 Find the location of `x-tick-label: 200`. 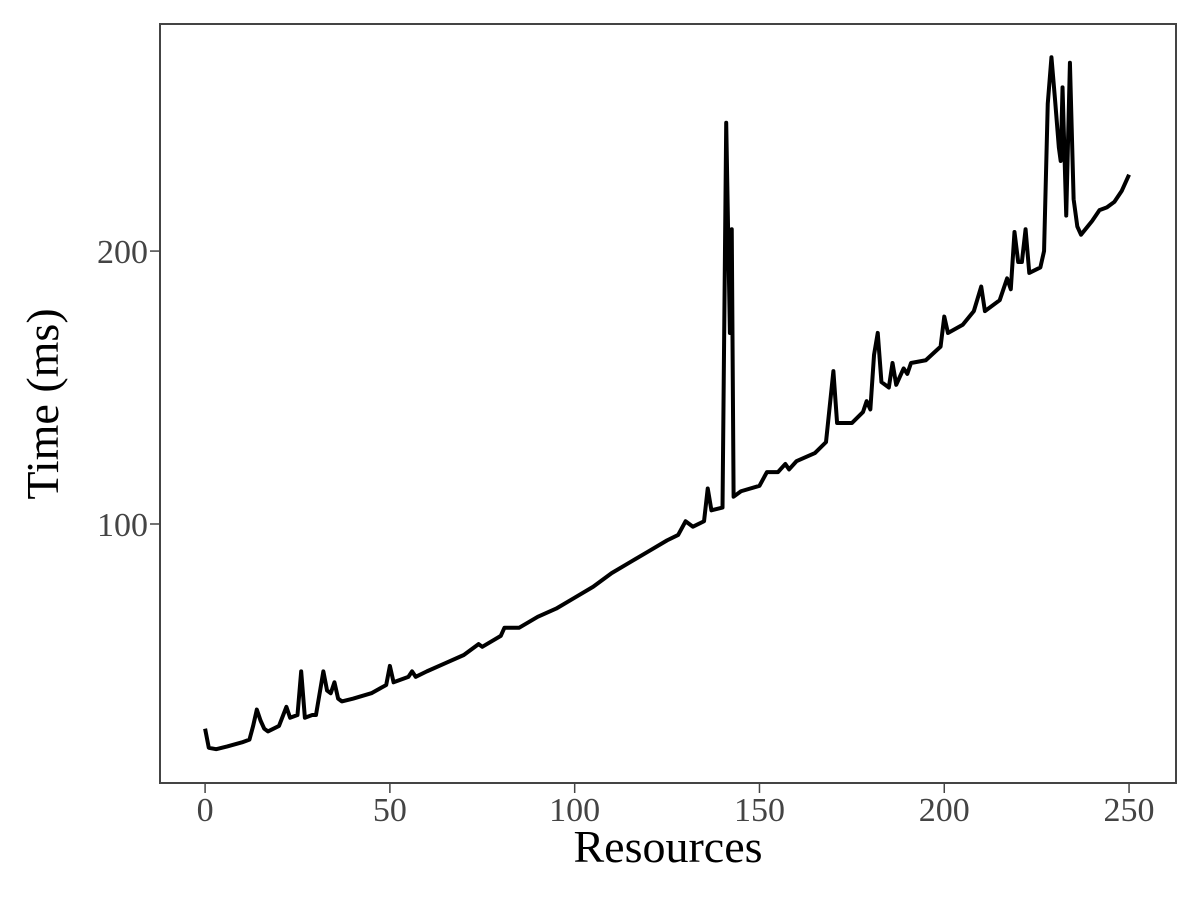

x-tick-label: 200 is located at coordinates (944, 810).